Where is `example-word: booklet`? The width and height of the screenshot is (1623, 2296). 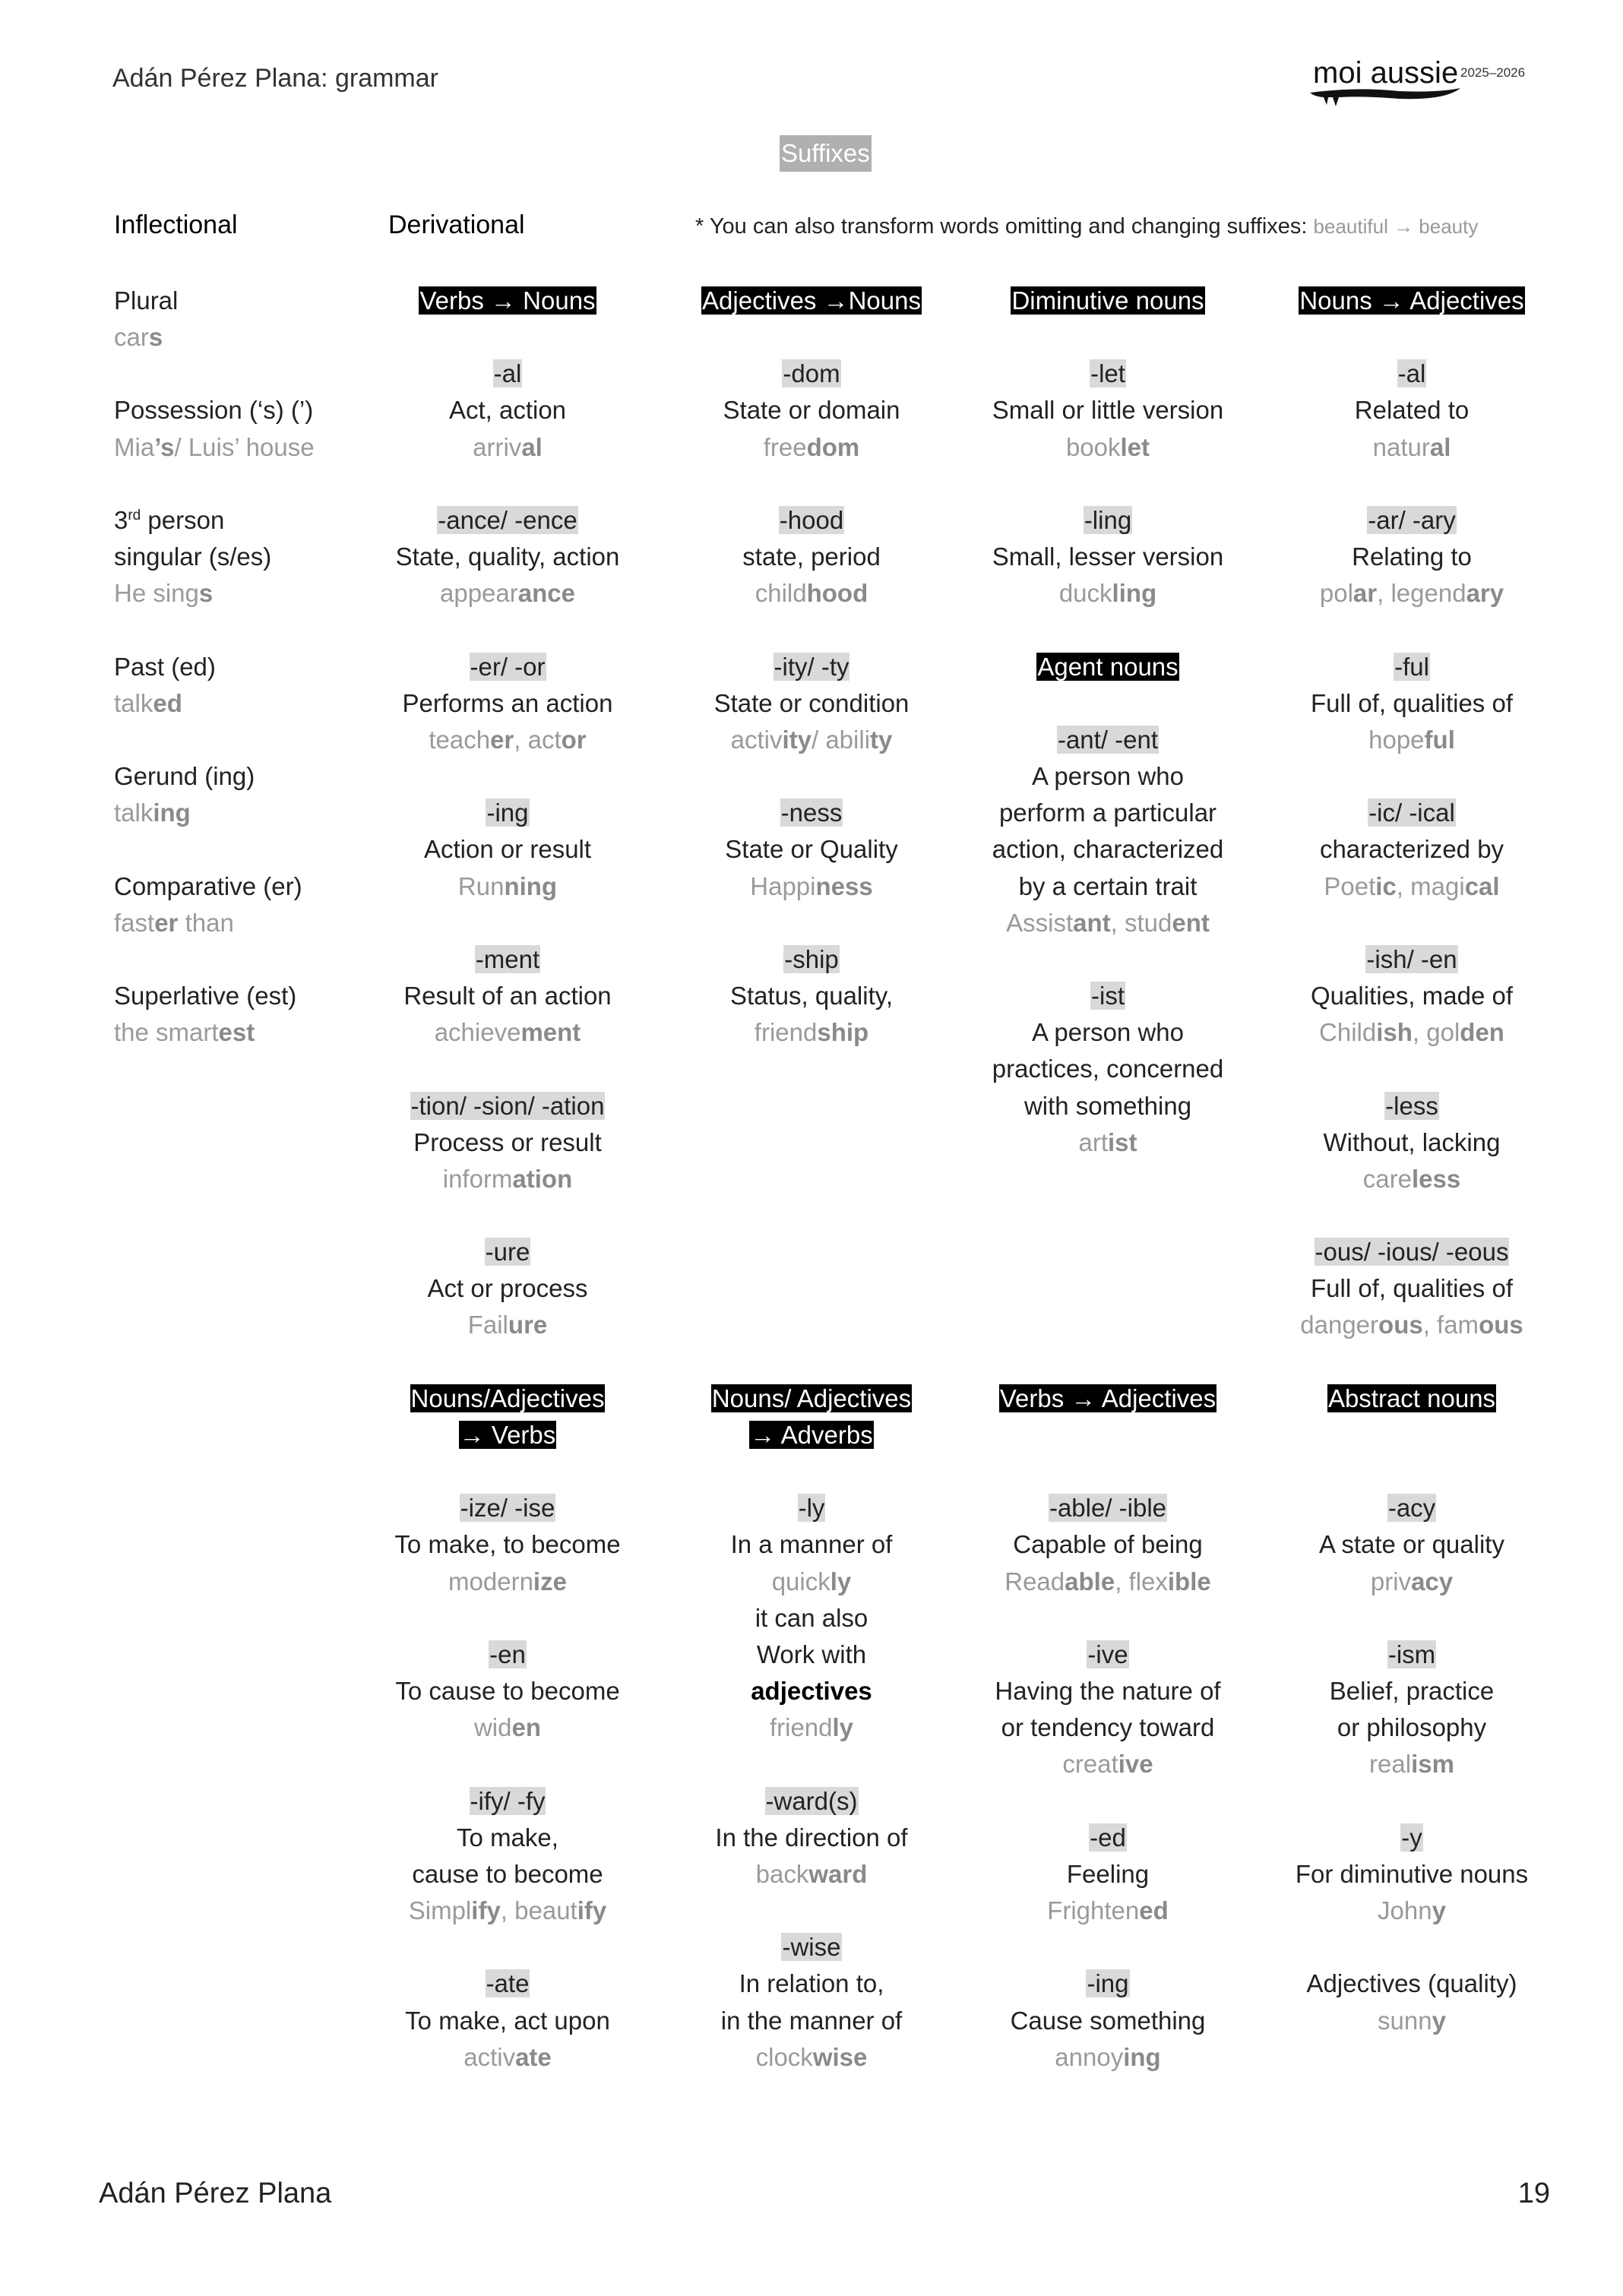
example-word: booklet is located at coordinates (1108, 447).